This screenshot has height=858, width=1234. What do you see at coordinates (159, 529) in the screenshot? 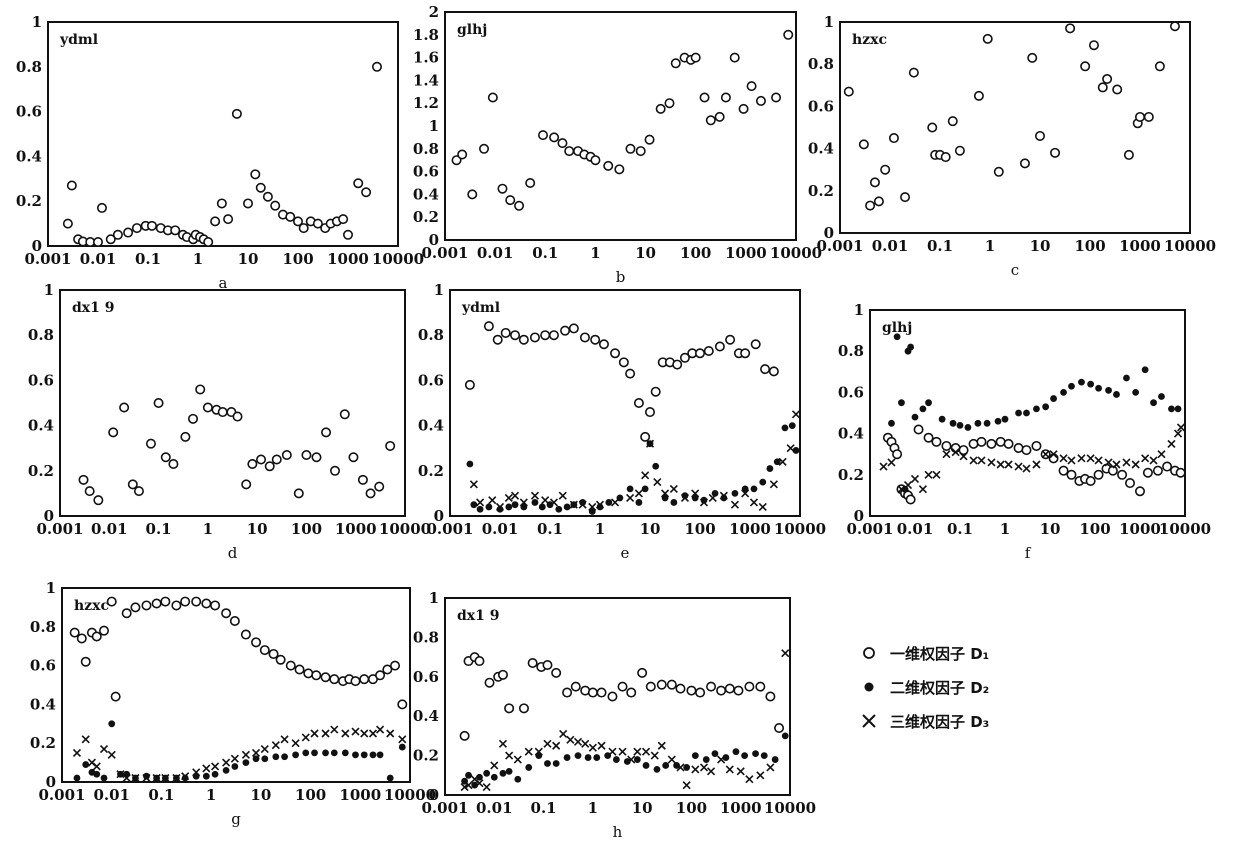
I see `x-tick-label: 0.1` at bounding box center [159, 529].